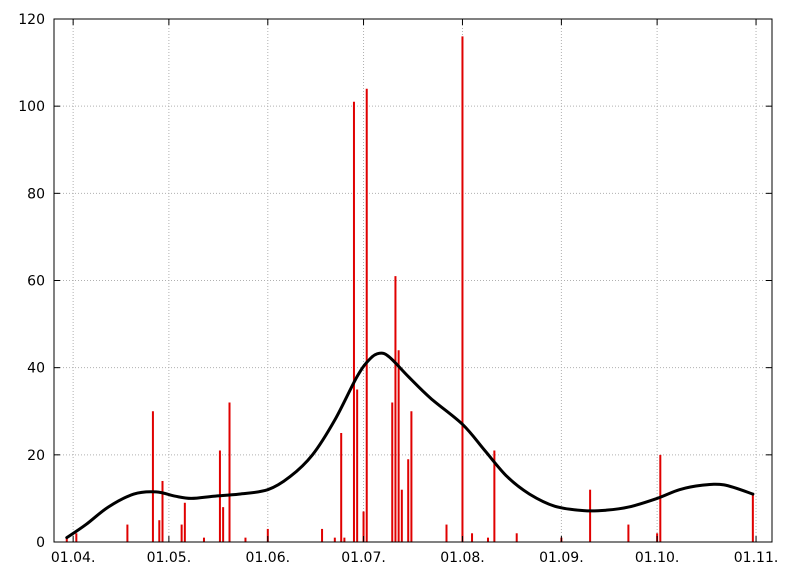 This screenshot has height=573, width=799. What do you see at coordinates (657, 558) in the screenshot?
I see `x-tick-label: 01.10.` at bounding box center [657, 558].